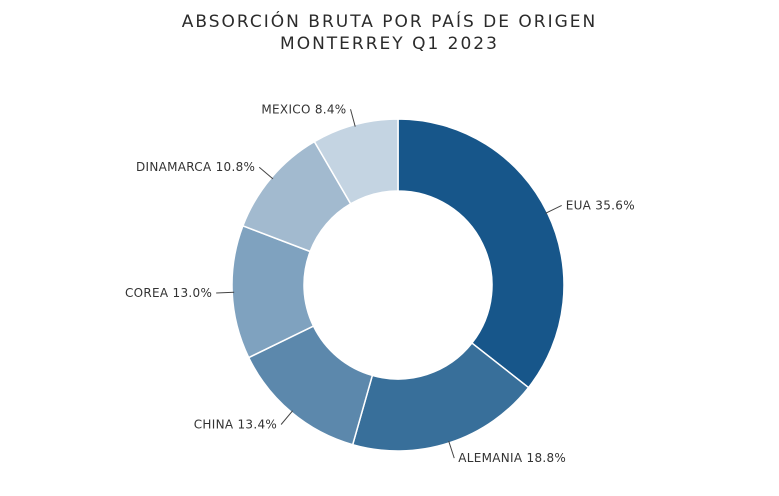 This screenshot has width=779, height=496. What do you see at coordinates (266, 173) in the screenshot?
I see `leader-line-dinamarca` at bounding box center [266, 173].